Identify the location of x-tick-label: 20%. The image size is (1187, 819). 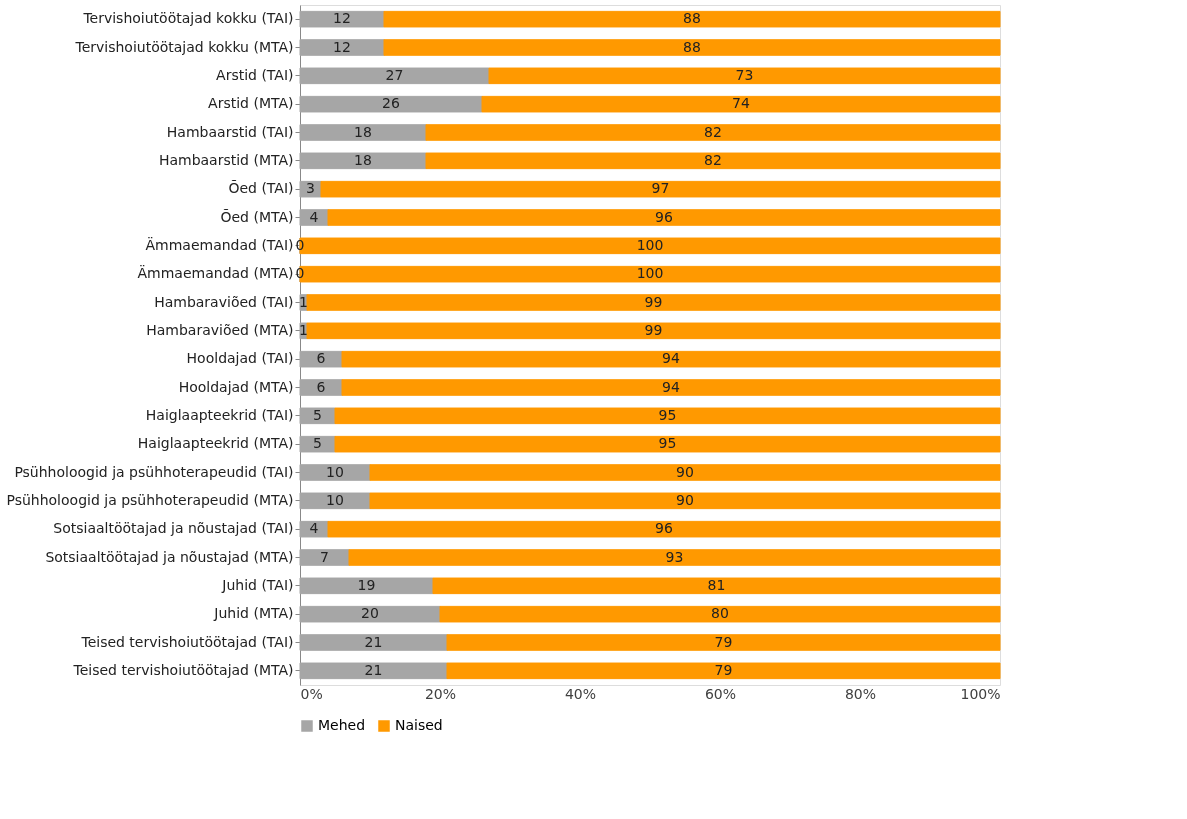
(440, 693).